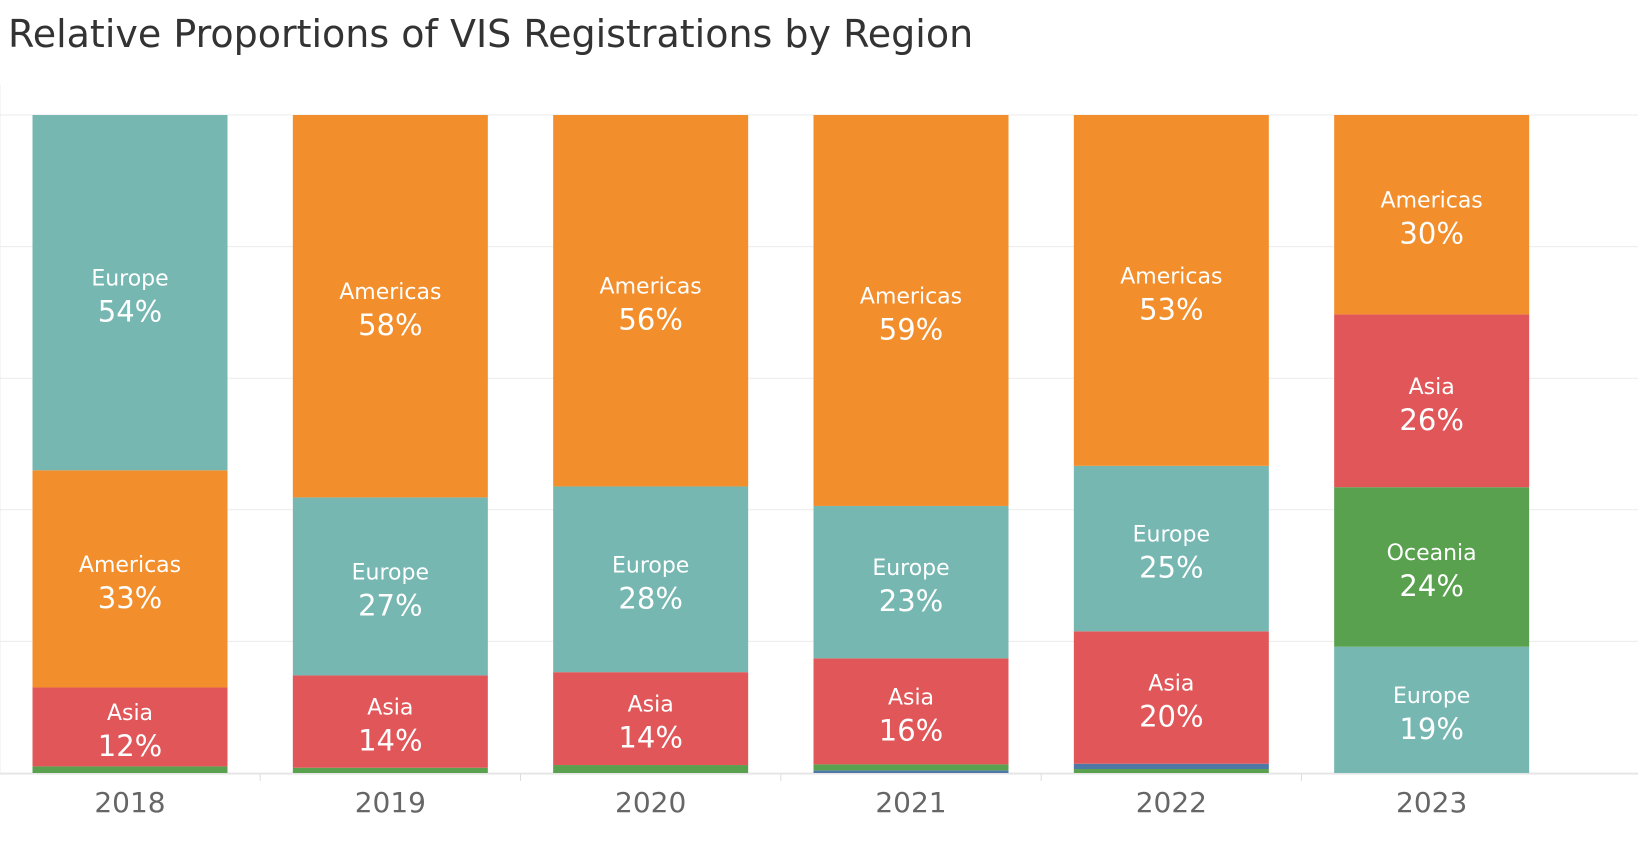 This screenshot has width=1638, height=860. I want to click on segment-value-label: 30%, so click(1431, 234).